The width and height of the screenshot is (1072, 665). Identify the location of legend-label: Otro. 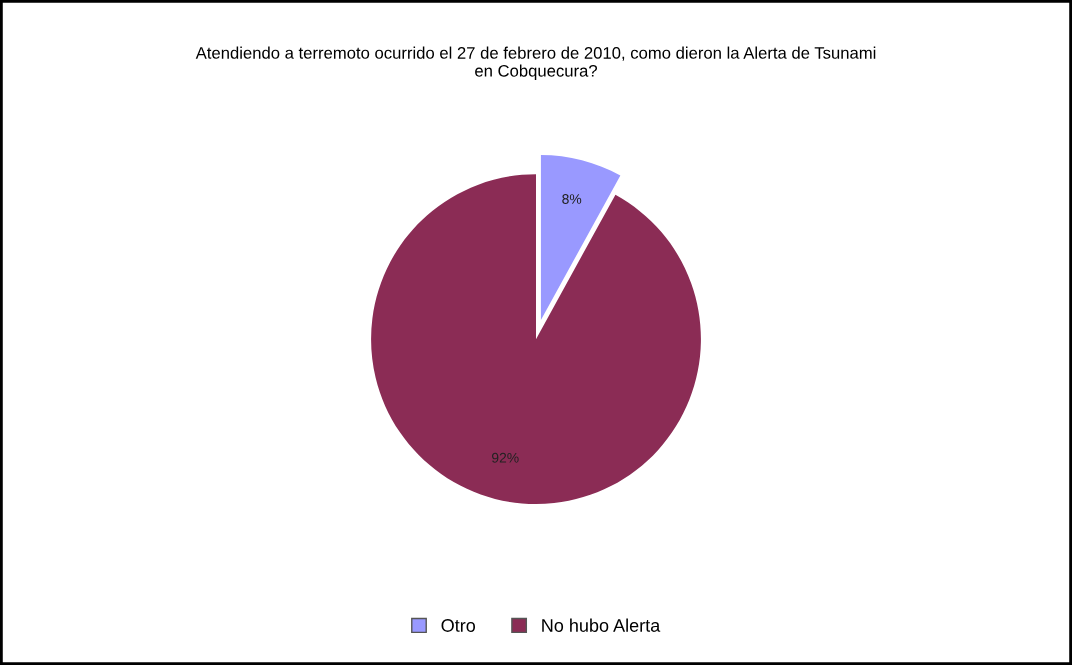
(458, 625).